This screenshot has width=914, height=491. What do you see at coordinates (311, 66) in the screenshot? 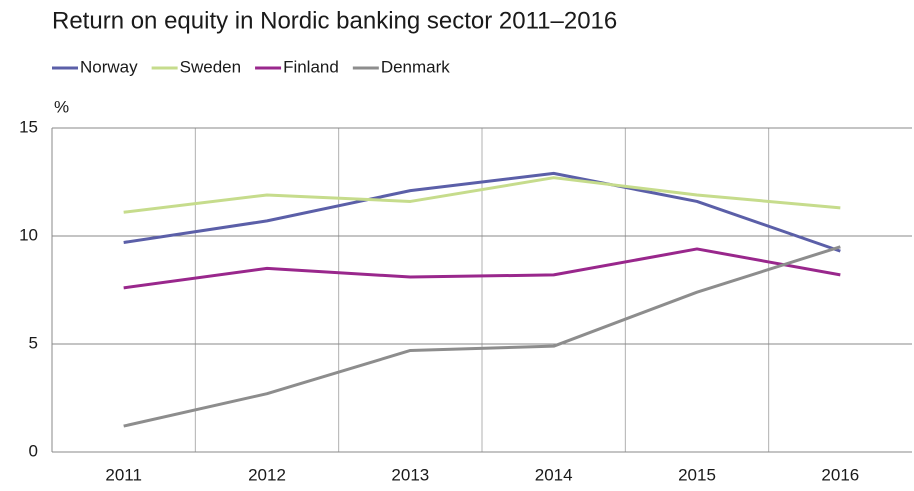
I see `legend-label: Finland` at bounding box center [311, 66].